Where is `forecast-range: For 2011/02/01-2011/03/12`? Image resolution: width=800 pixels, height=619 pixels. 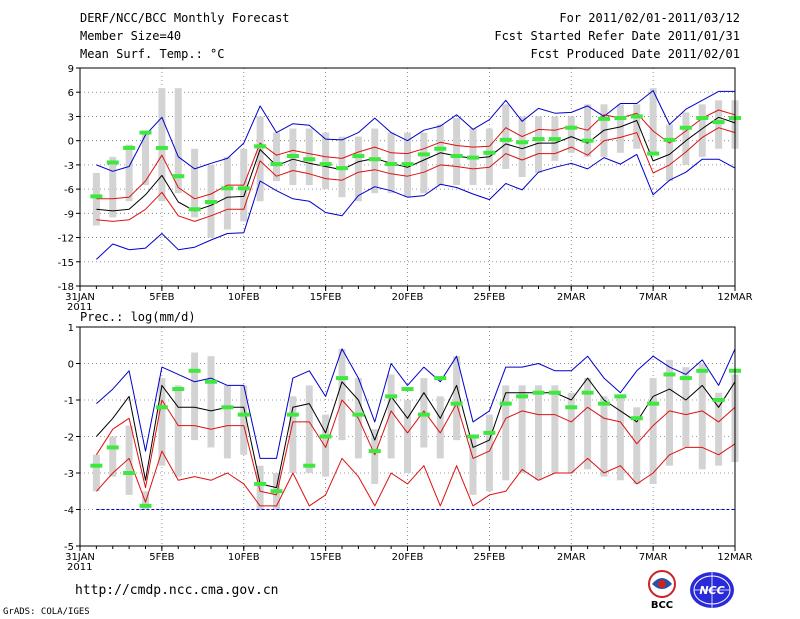
forecast-range: For 2011/02/01-2011/03/12 is located at coordinates (649, 18).